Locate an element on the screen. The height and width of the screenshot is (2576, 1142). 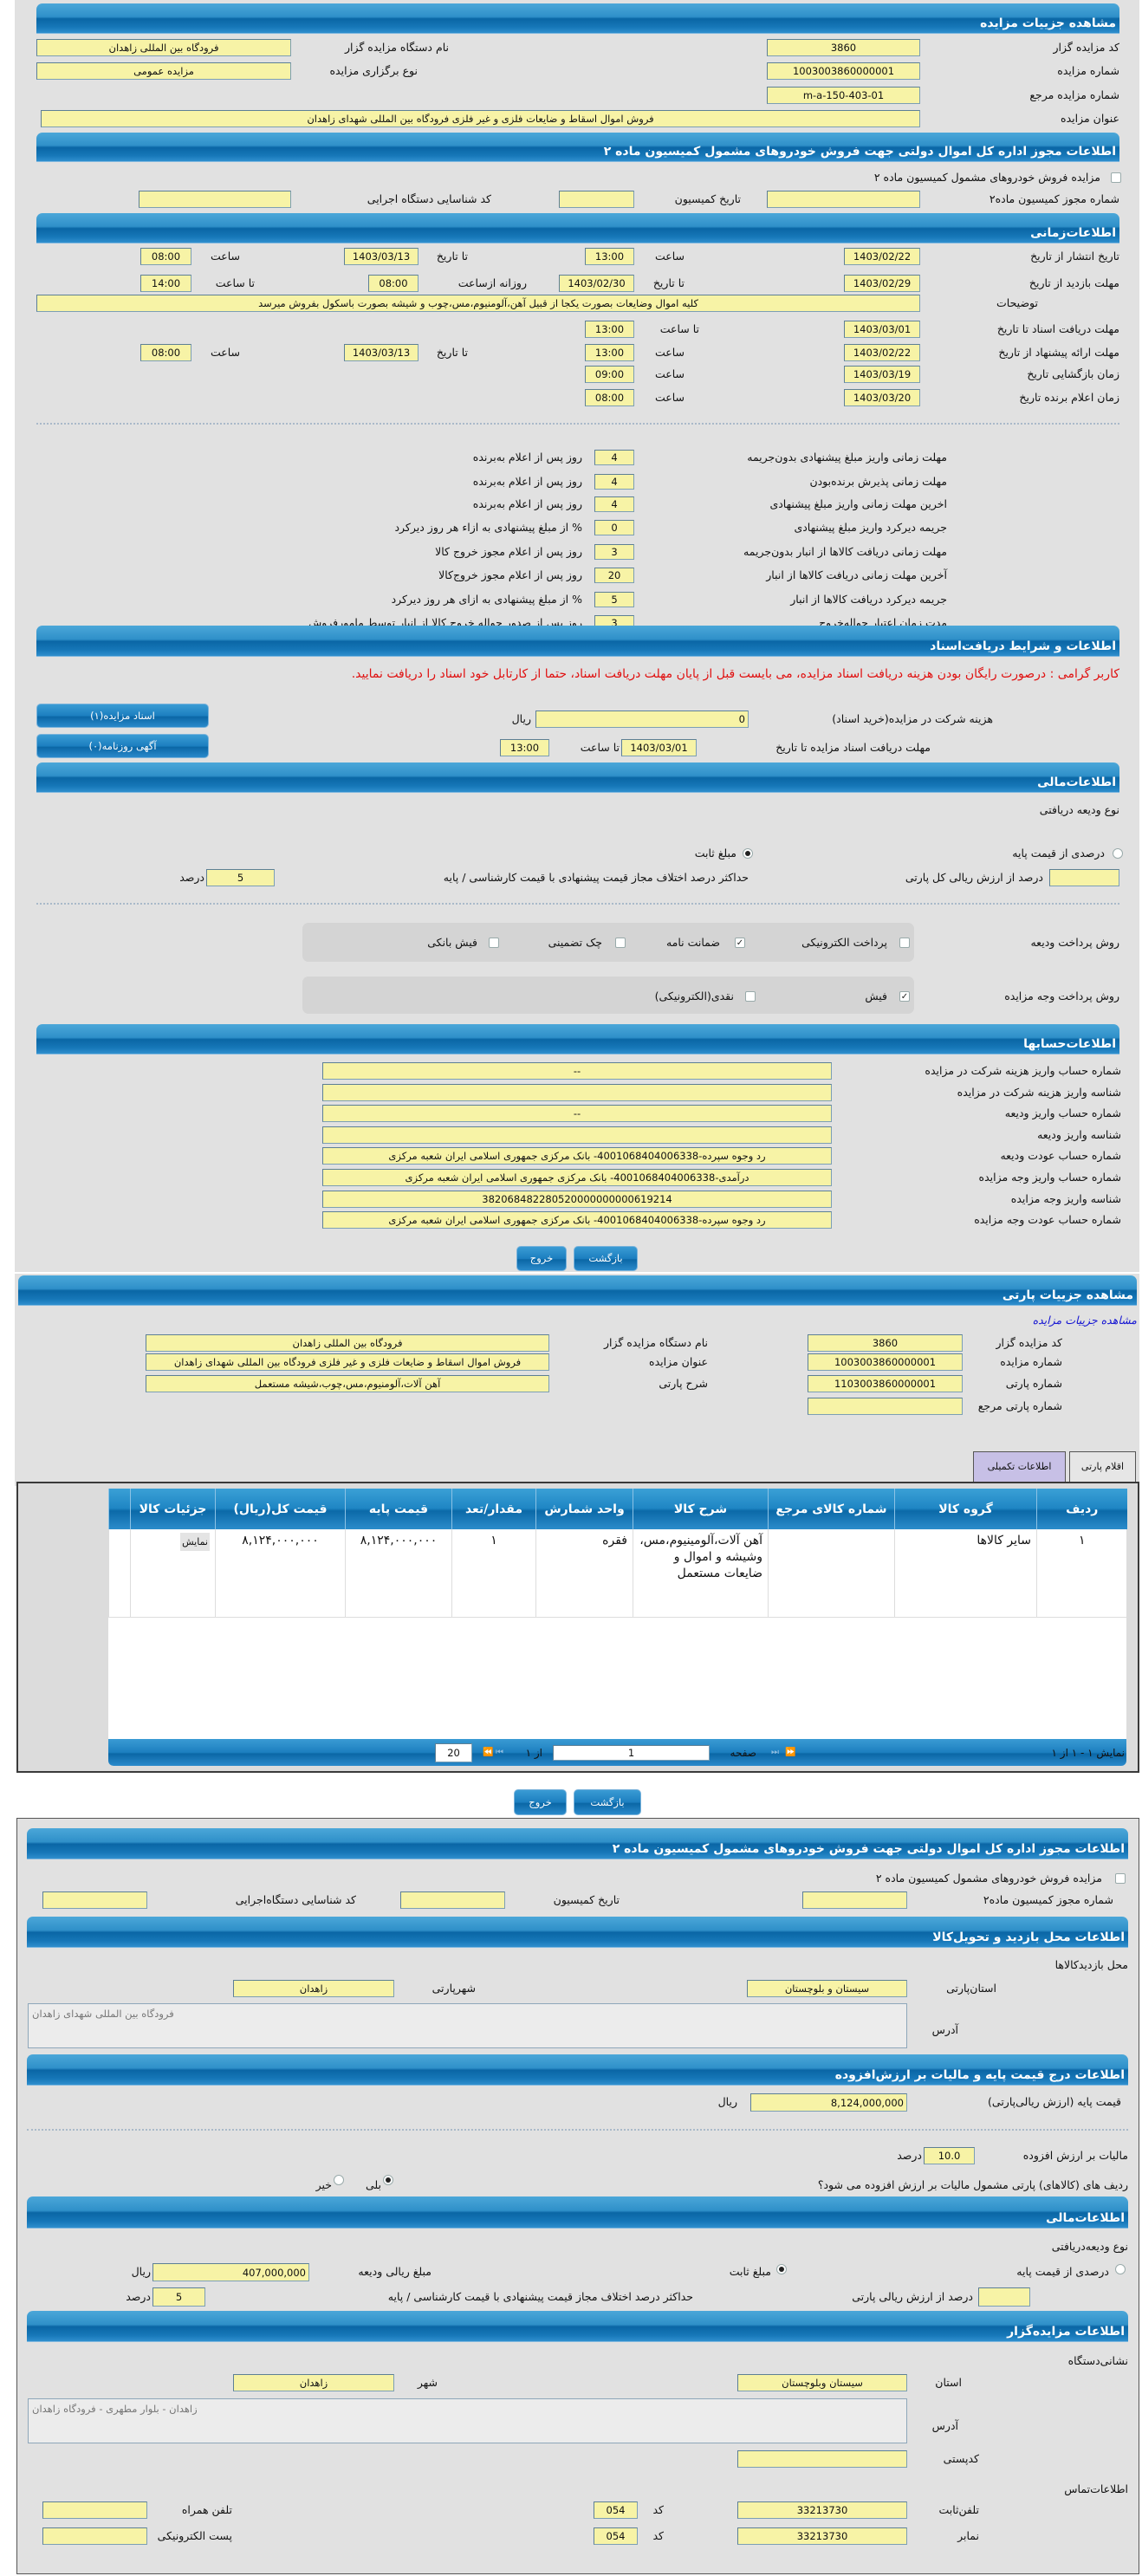
deadline-value-field: 0 is located at coordinates (614, 527).